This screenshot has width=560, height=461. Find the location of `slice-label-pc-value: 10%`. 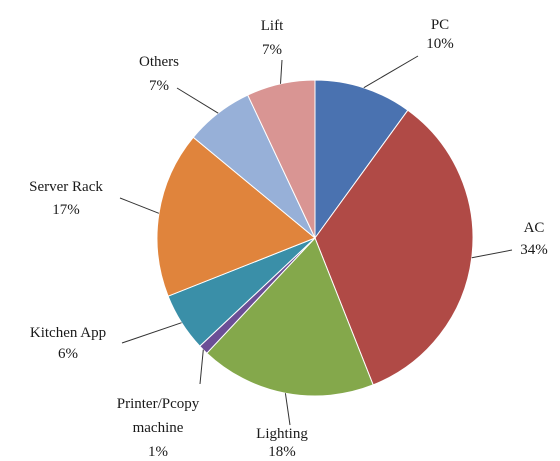

slice-label-pc-value: 10% is located at coordinates (440, 44).